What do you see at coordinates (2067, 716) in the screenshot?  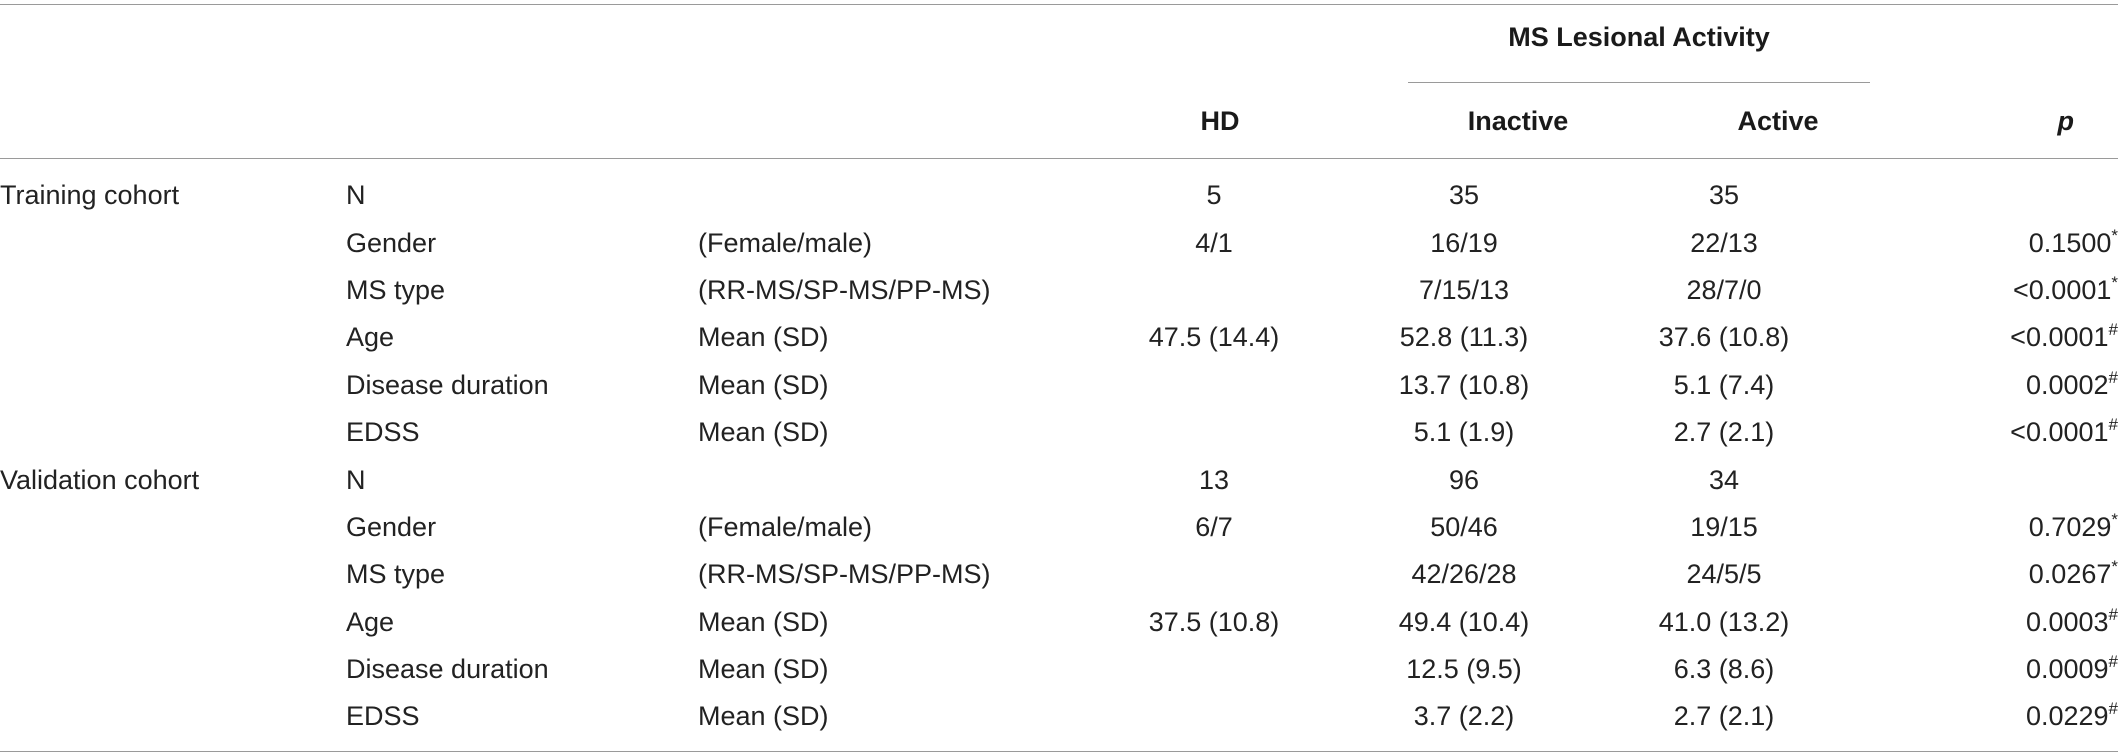 I see `cell-p-value-text: 0.0229` at bounding box center [2067, 716].